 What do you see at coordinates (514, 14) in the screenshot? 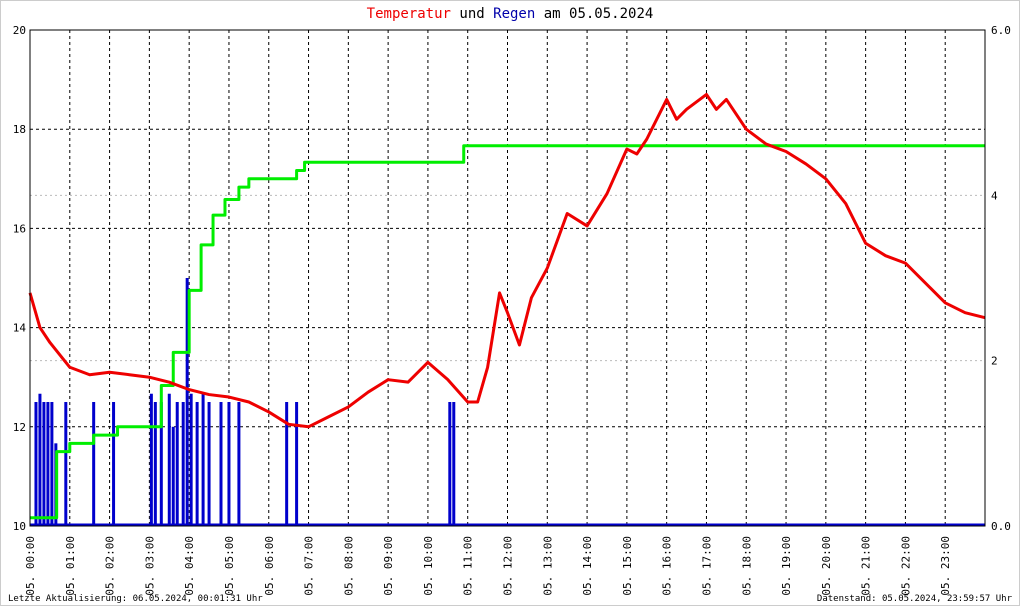
I see `title-part: Regen` at bounding box center [514, 14].